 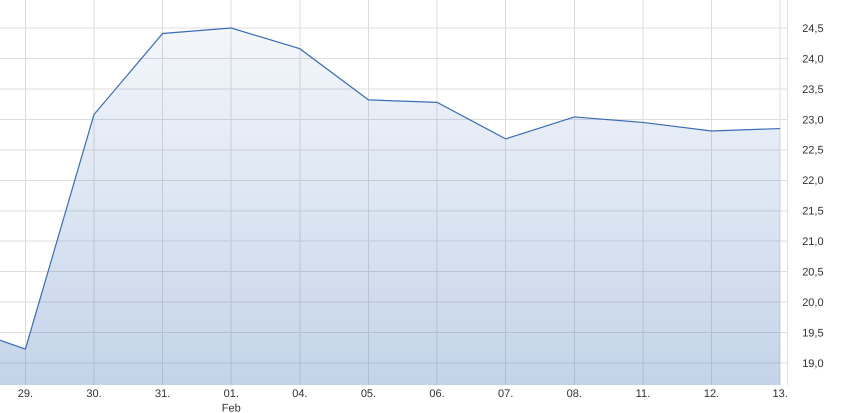 I want to click on y-tick-label: 21,0, so click(x=813, y=242).